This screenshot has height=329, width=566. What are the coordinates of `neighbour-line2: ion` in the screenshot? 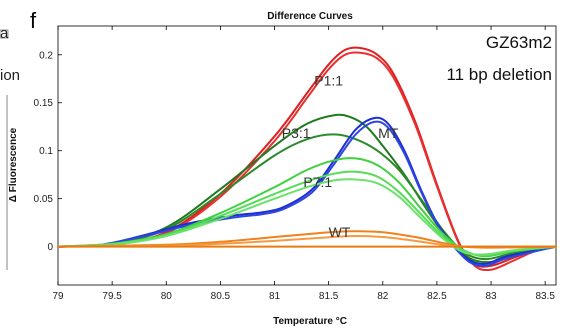 It's located at (10, 75).